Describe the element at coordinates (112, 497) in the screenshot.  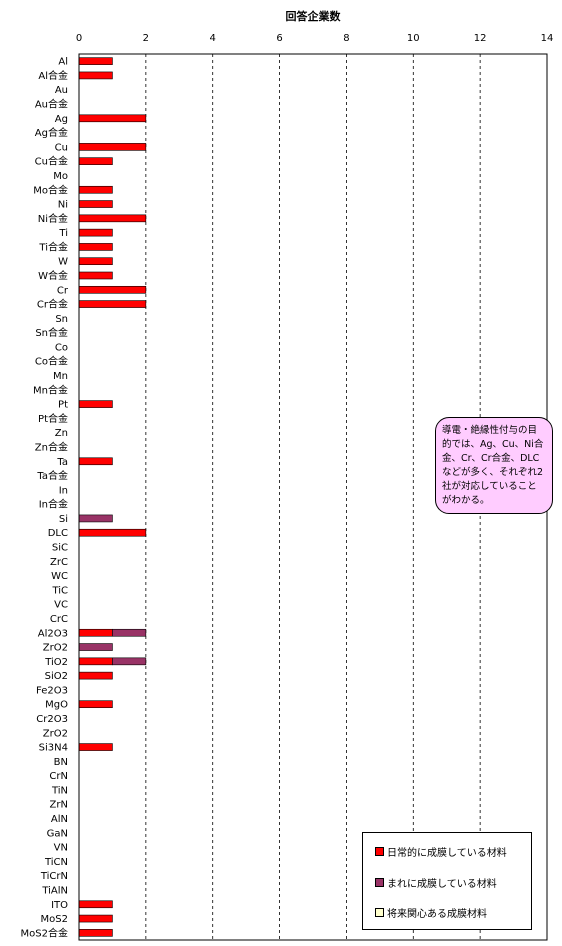
I see `bars` at that location.